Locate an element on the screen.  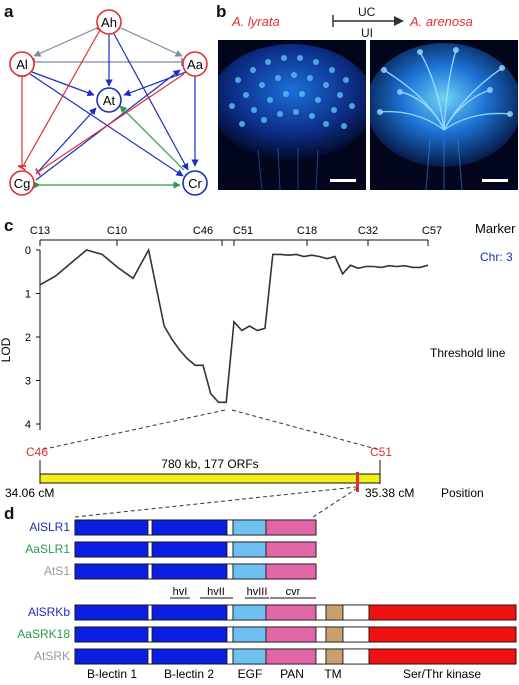
svg-text: Cg is located at coordinates (22, 183).